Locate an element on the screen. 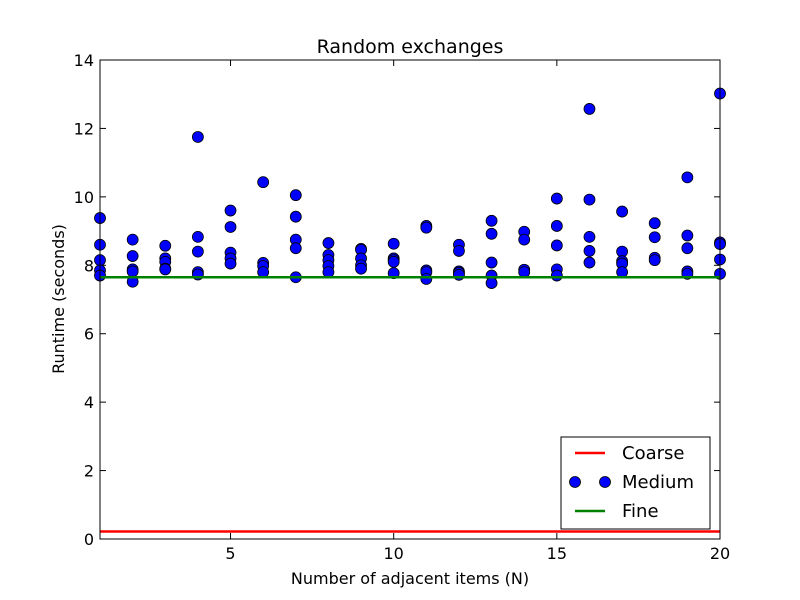  y-tick-label: 4 is located at coordinates (89, 402).